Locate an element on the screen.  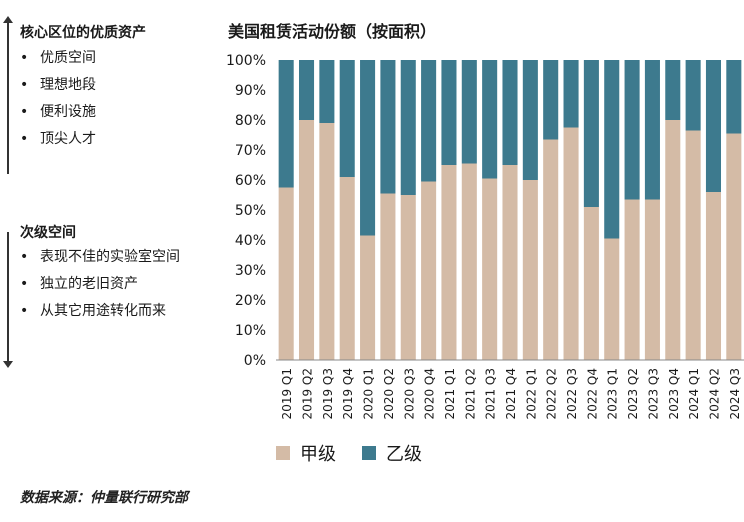
x-tick-label: 2021 Q2 is located at coordinates (470, 393).